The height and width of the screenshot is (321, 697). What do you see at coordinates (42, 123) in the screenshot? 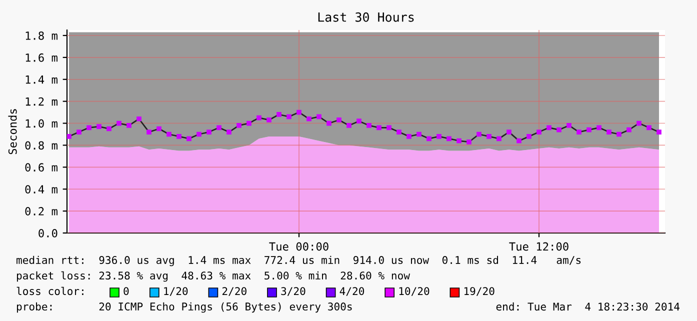
I see `y-tick-label: 1.0 m` at bounding box center [42, 123].